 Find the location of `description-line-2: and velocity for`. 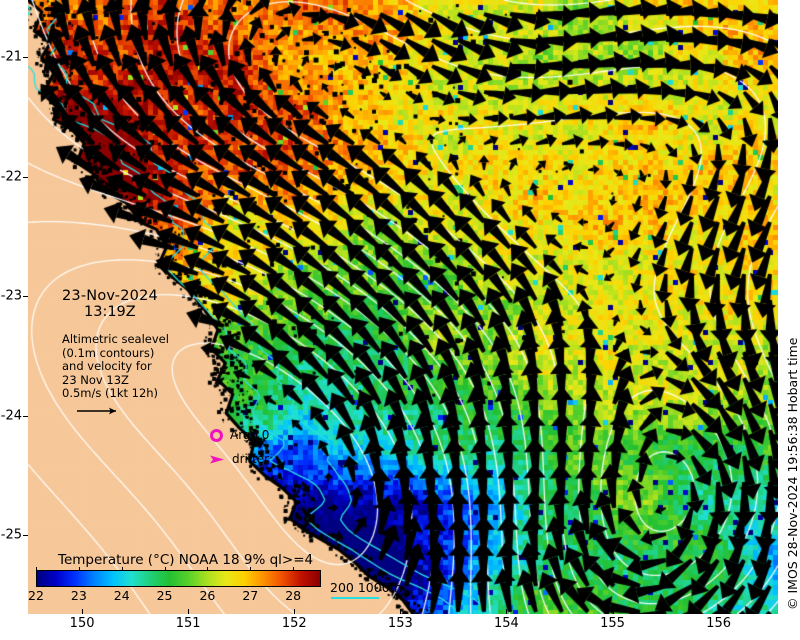

description-line-2: and velocity for is located at coordinates (107, 366).